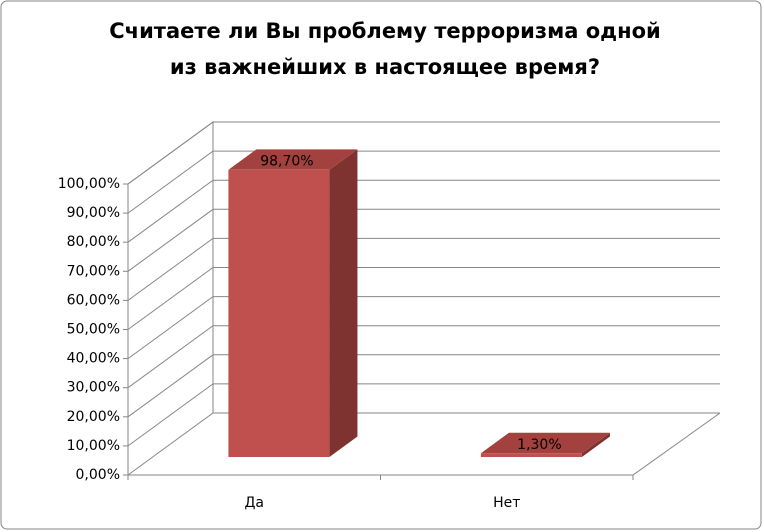 The height and width of the screenshot is (532, 764). Describe the element at coordinates (539, 445) in the screenshot. I see `value-label: 1,30%` at that location.